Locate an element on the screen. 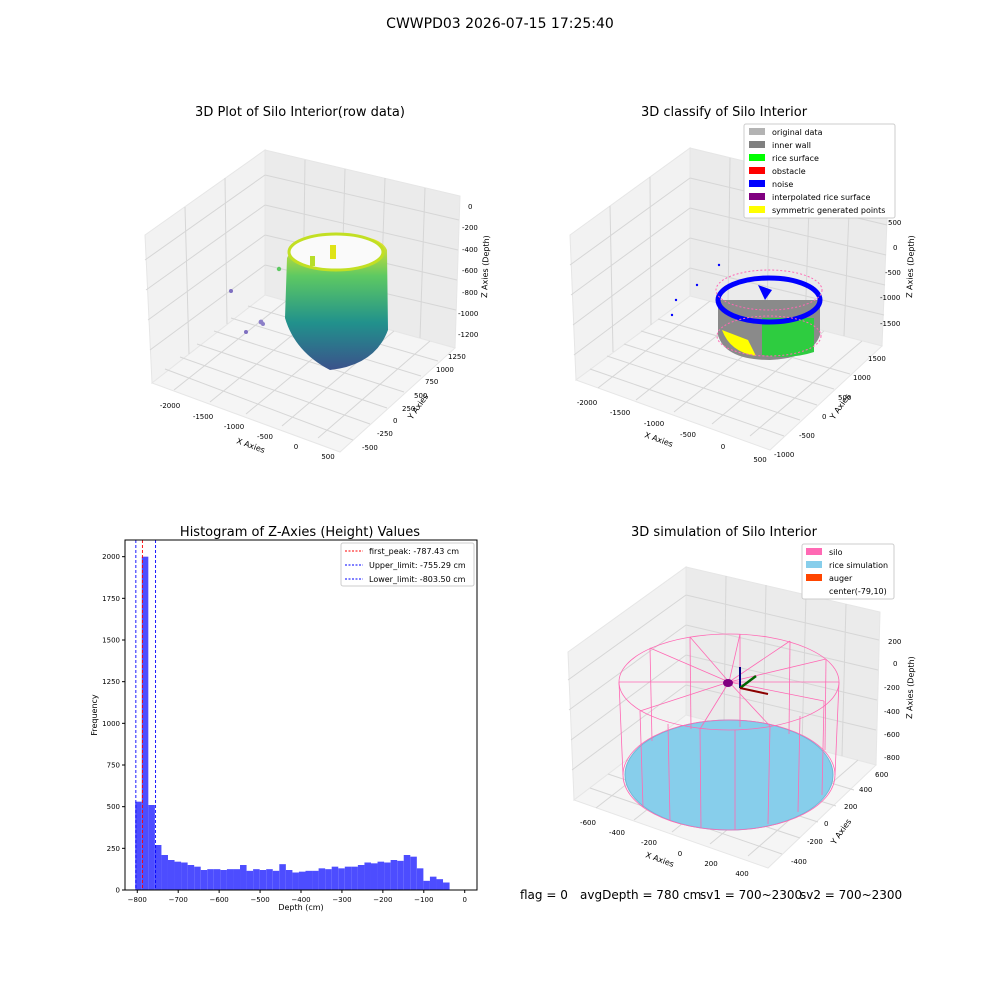 The height and width of the screenshot is (1000, 1000). classify-3d-symmetric-points is located at coordinates (739, 343).